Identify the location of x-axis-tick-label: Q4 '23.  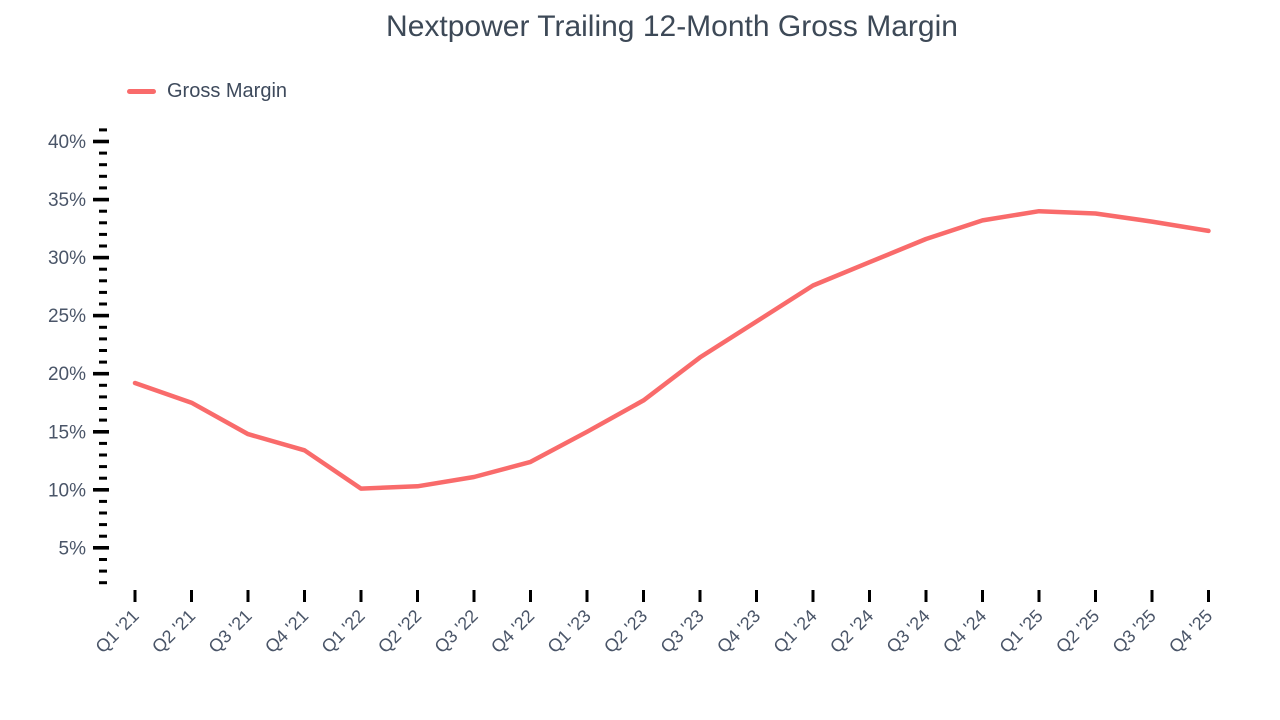
(738, 631).